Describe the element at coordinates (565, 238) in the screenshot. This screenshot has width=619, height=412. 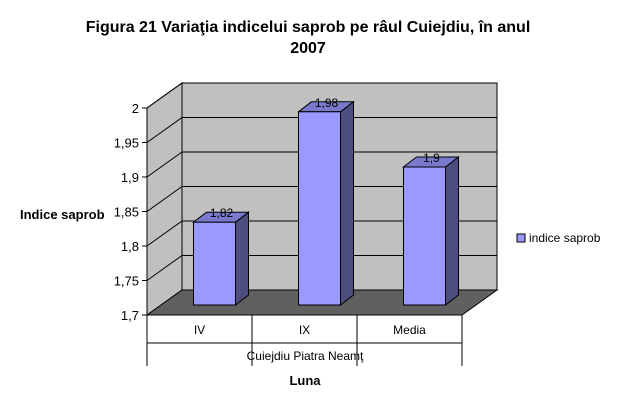
I see `legend-label: indice saprob` at that location.